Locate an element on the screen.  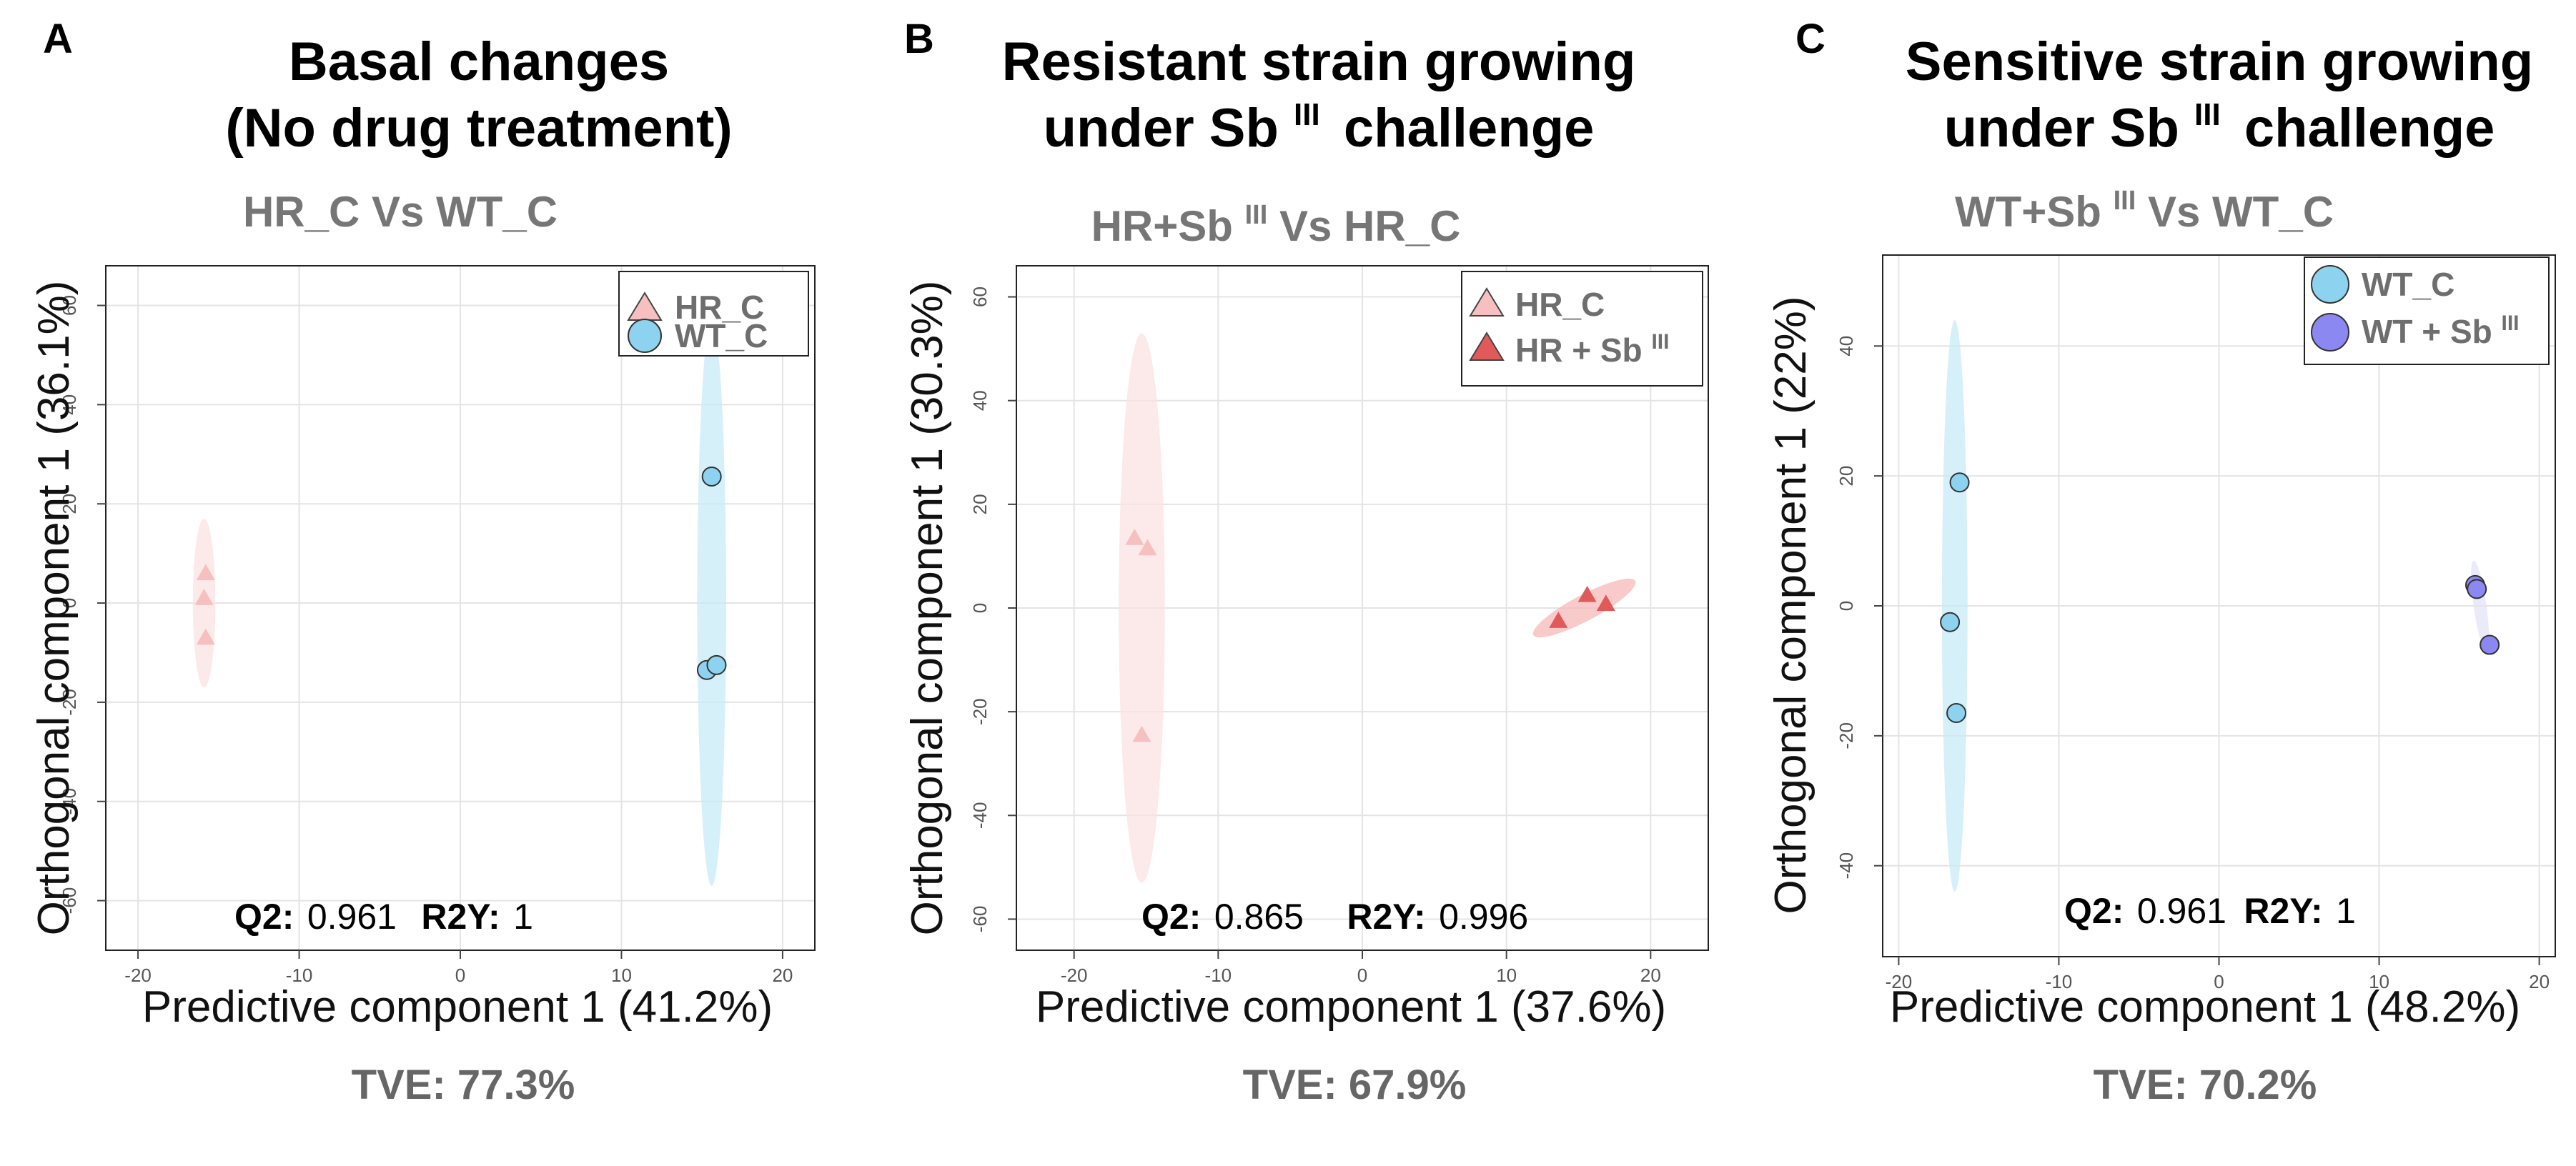
panel-b-ylabel: Orthogonal component 1 (30.3%) is located at coordinates (928, 608).